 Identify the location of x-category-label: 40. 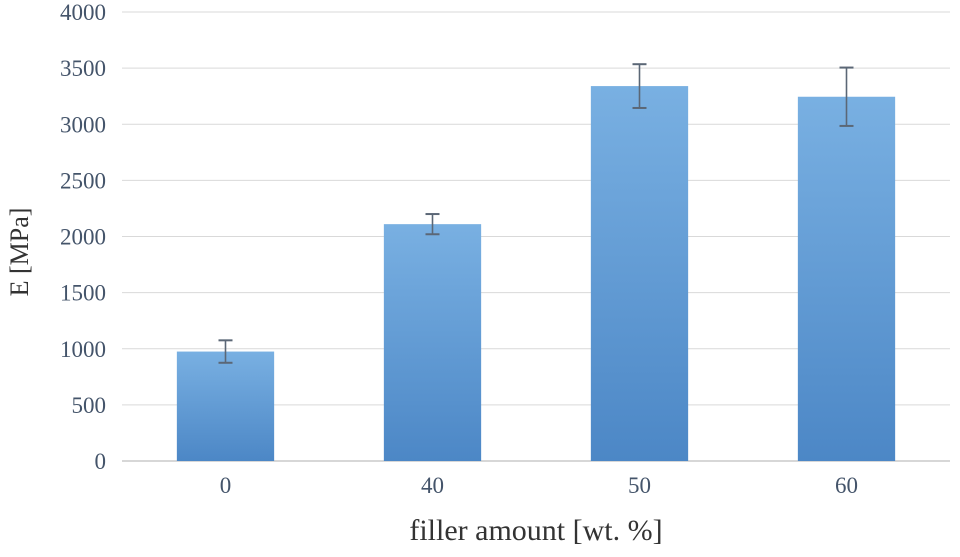
(432, 485).